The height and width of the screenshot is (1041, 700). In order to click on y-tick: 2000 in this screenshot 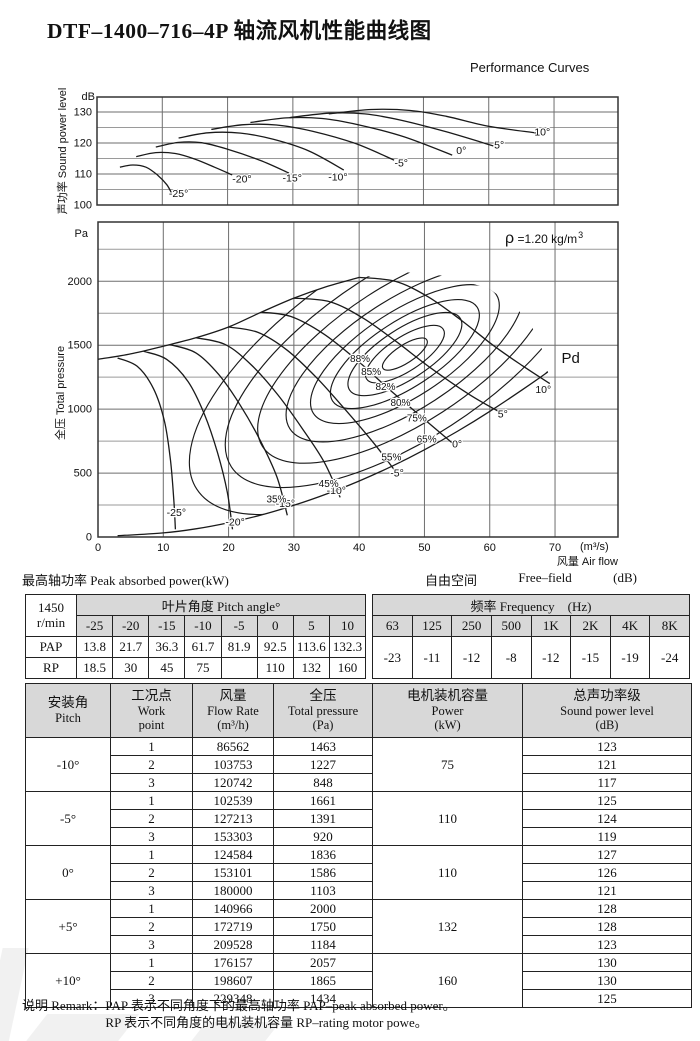, I will do `click(80, 282)`.